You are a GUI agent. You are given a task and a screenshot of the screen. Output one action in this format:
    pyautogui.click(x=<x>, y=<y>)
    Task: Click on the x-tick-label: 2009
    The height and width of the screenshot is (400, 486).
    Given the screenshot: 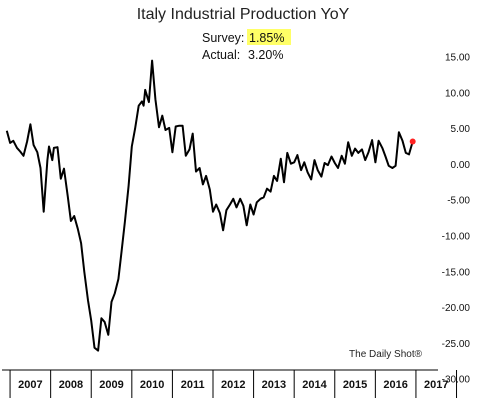 What is the action you would take?
    pyautogui.click(x=111, y=385)
    